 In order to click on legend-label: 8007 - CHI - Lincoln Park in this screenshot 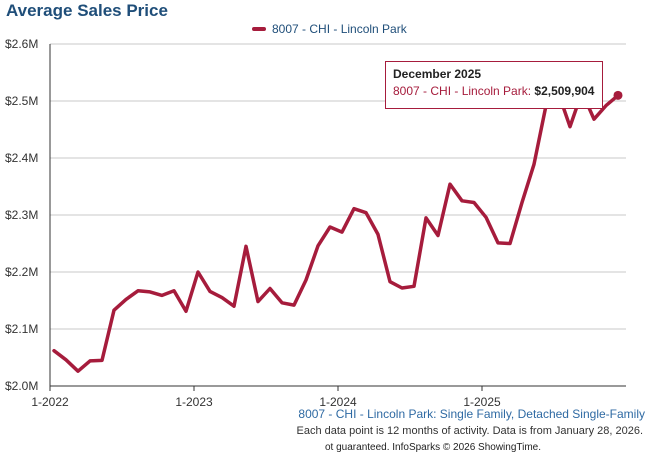, I will do `click(339, 29)`.